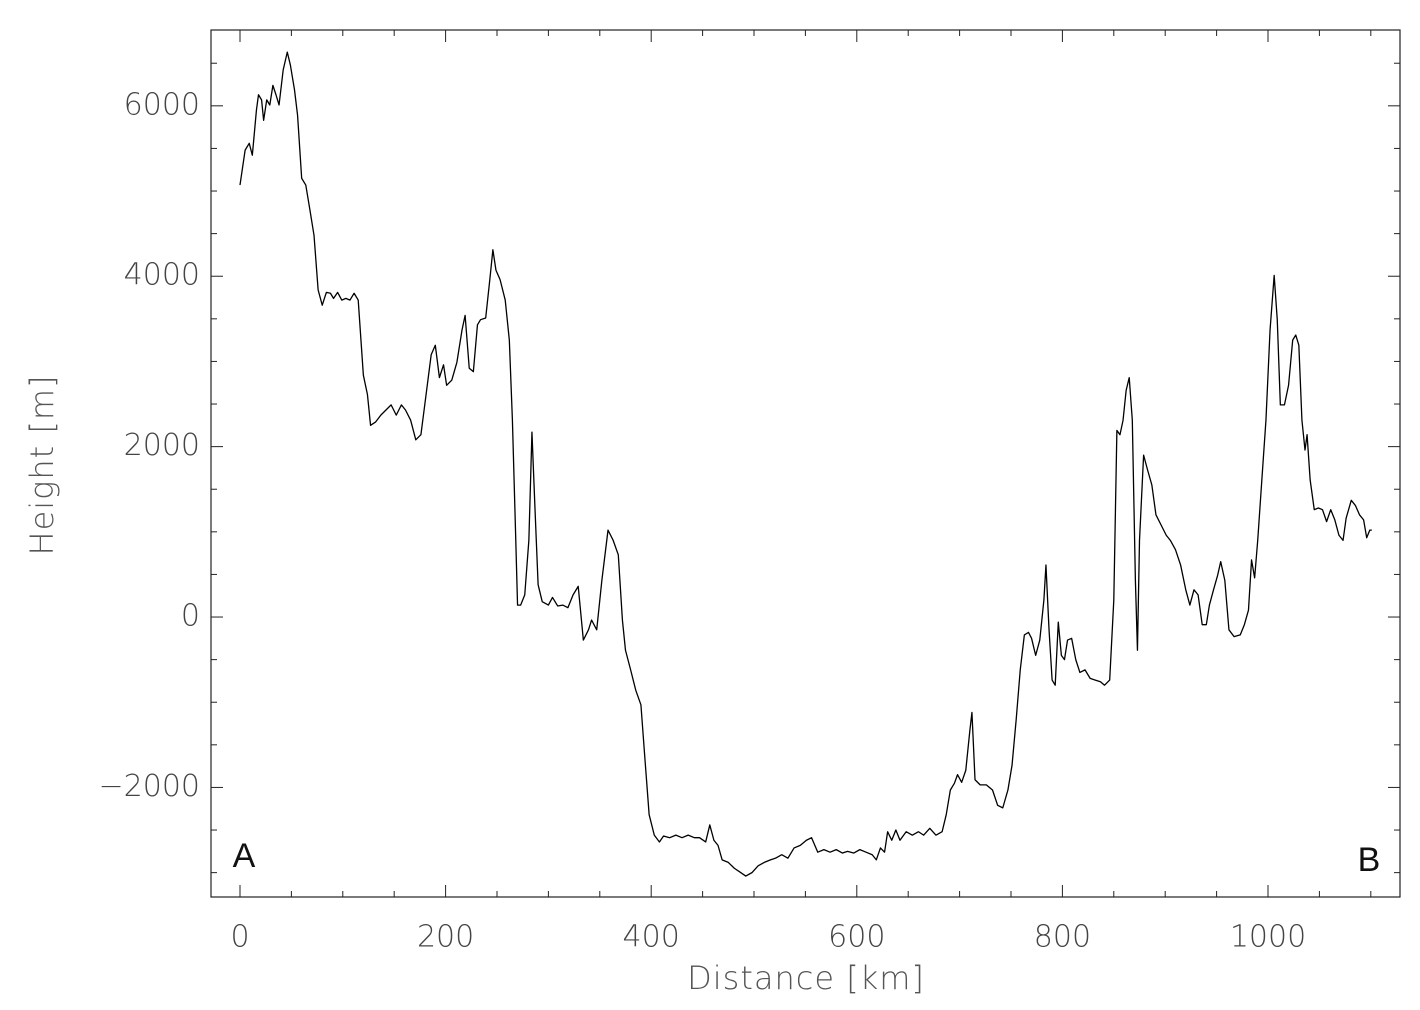 The width and height of the screenshot is (1420, 1010). I want to click on x-tick-label: 800, so click(1062, 937).